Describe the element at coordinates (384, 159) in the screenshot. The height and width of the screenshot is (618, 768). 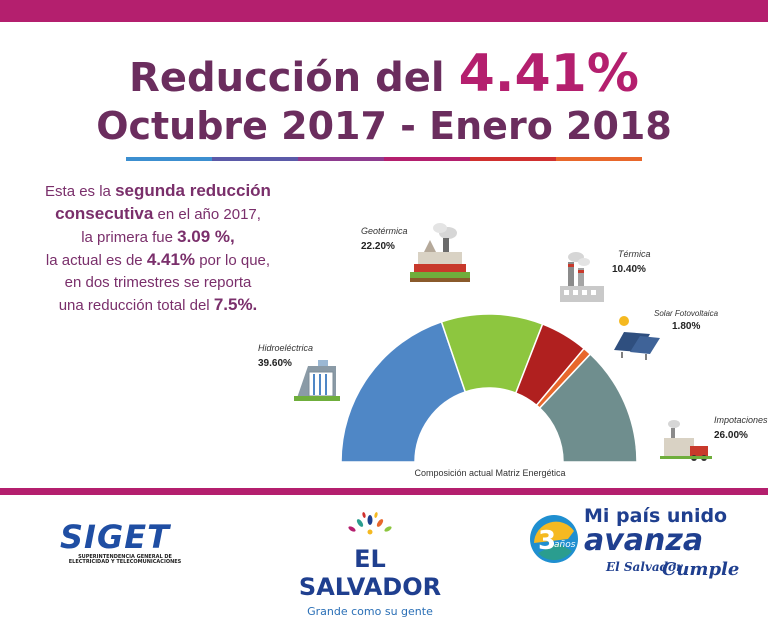
I see `rainbow-divider` at that location.